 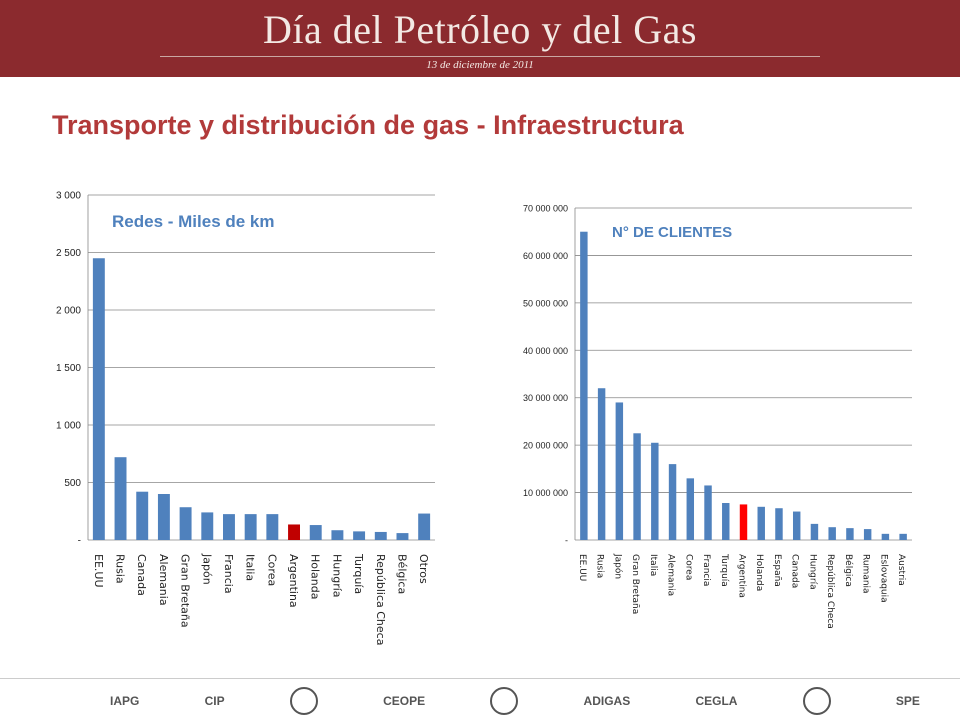 What do you see at coordinates (545, 398) in the screenshot?
I see `y-tick-label: 30 000 000` at bounding box center [545, 398].